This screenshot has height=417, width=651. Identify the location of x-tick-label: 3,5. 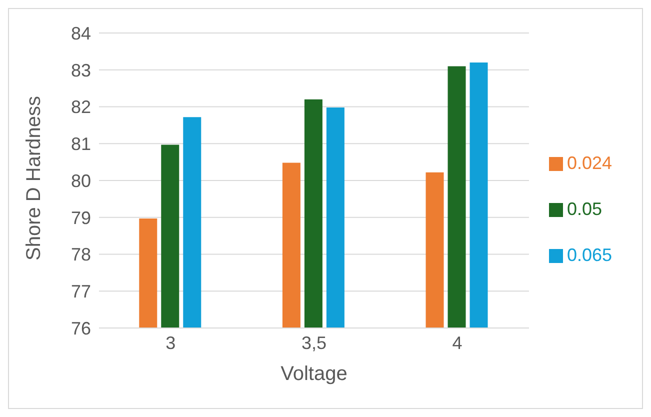
(313, 342).